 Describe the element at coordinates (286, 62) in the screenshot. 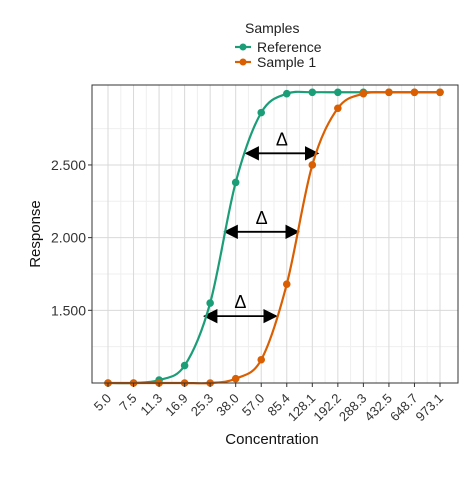

I see `legend-label-2: Sample 1` at that location.